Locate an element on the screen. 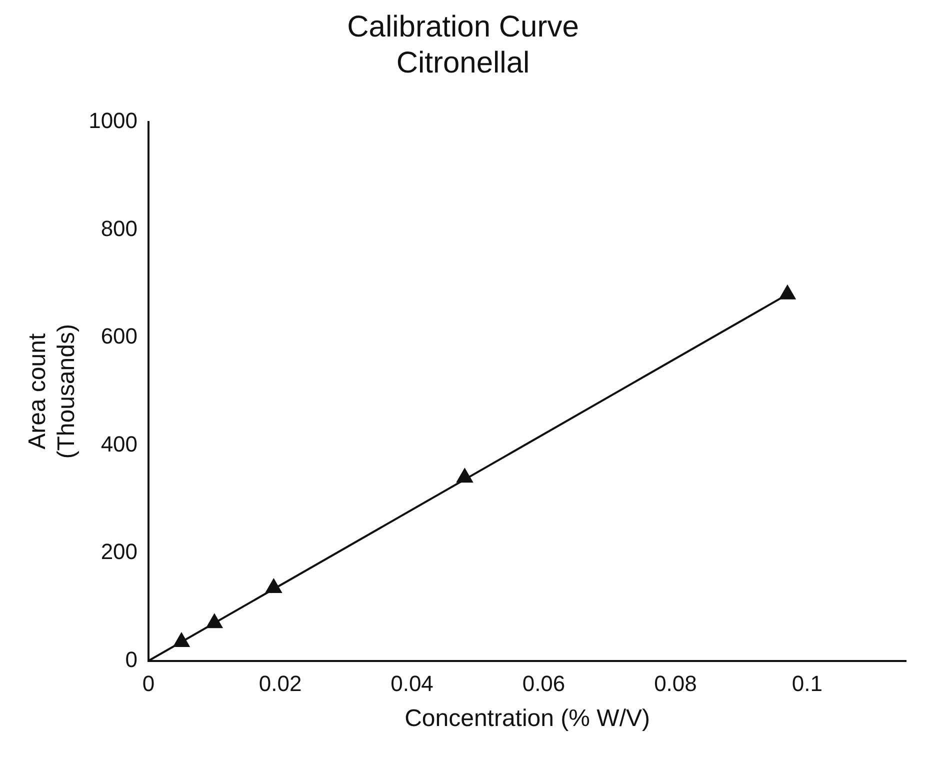 This screenshot has width=946, height=758. y-tick-label: 0 is located at coordinates (131, 659).